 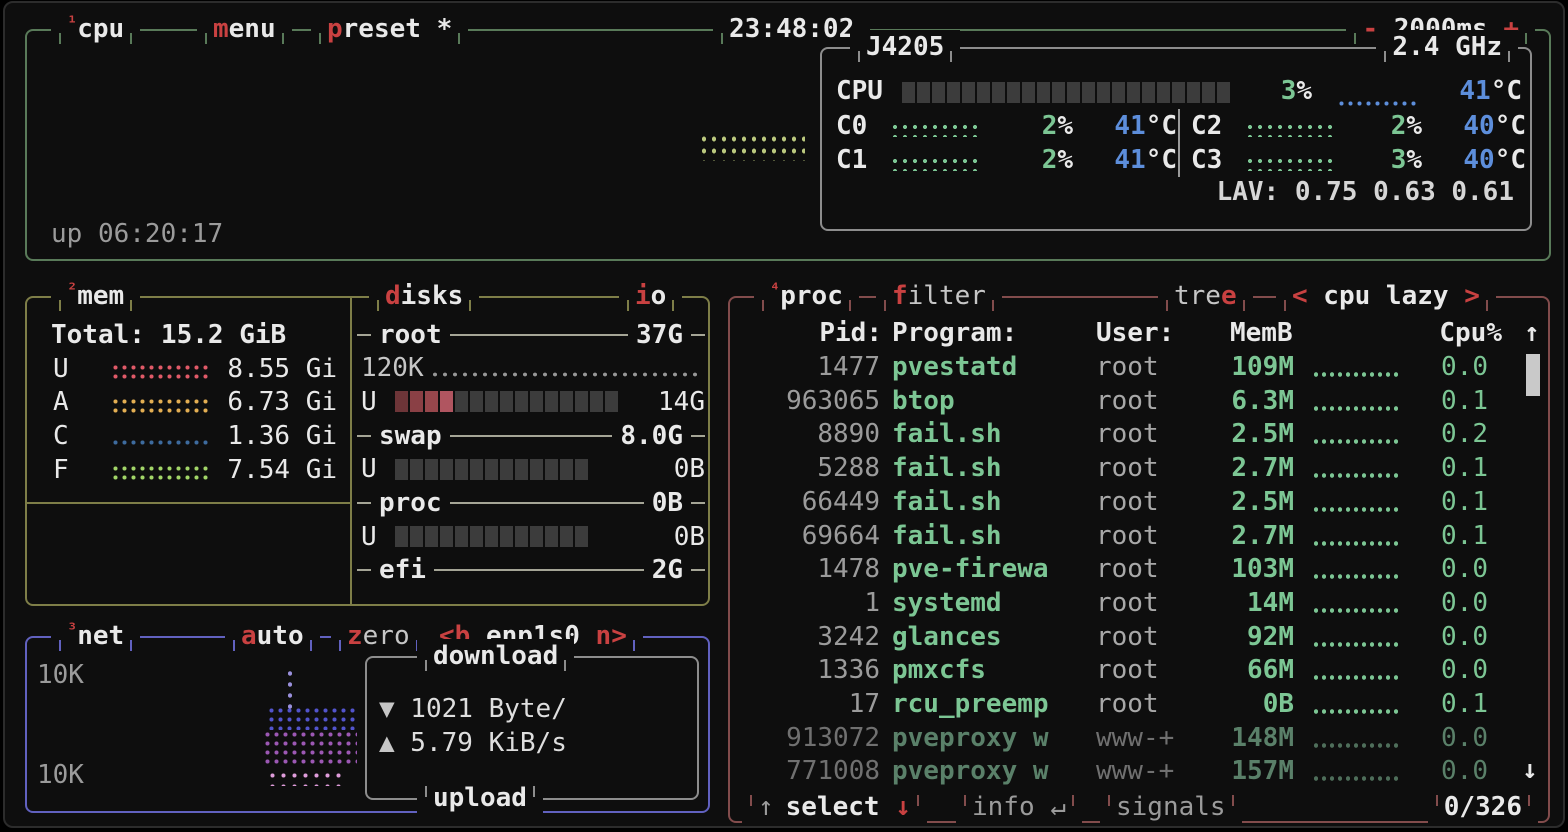 What do you see at coordinates (659, 334) in the screenshot?
I see `disk-size: 37G` at bounding box center [659, 334].